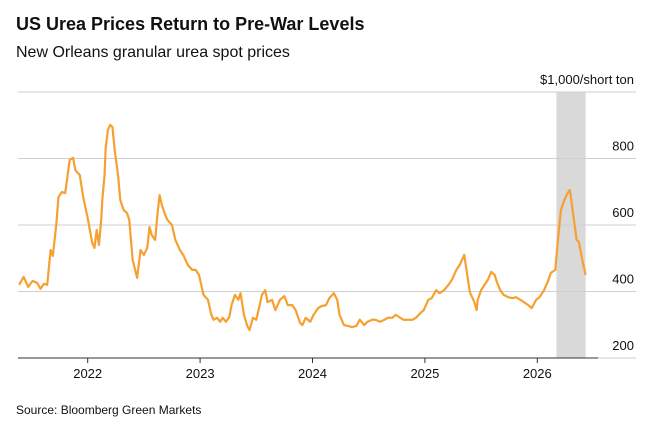 This screenshot has width=665, height=430. What do you see at coordinates (190, 24) in the screenshot?
I see `chart-title: US Urea Prices Return to Pre-War Levels` at bounding box center [190, 24].